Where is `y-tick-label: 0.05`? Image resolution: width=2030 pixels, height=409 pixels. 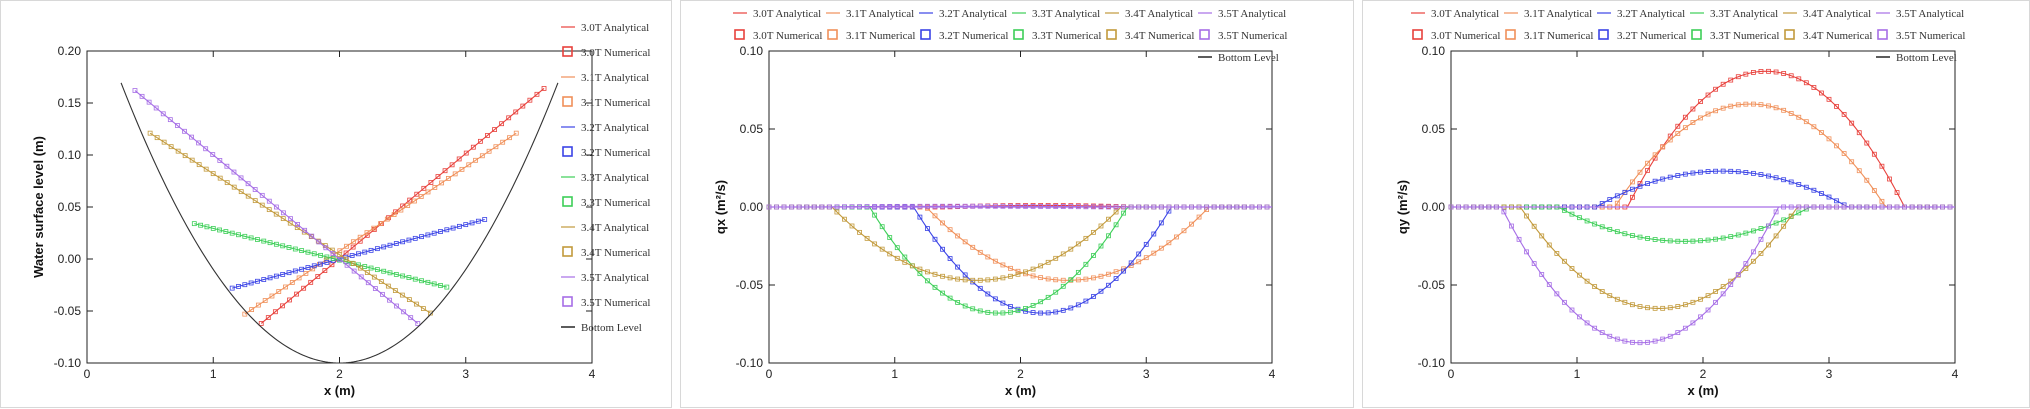
y-tick-label: 0.05 is located at coordinates (1434, 129).